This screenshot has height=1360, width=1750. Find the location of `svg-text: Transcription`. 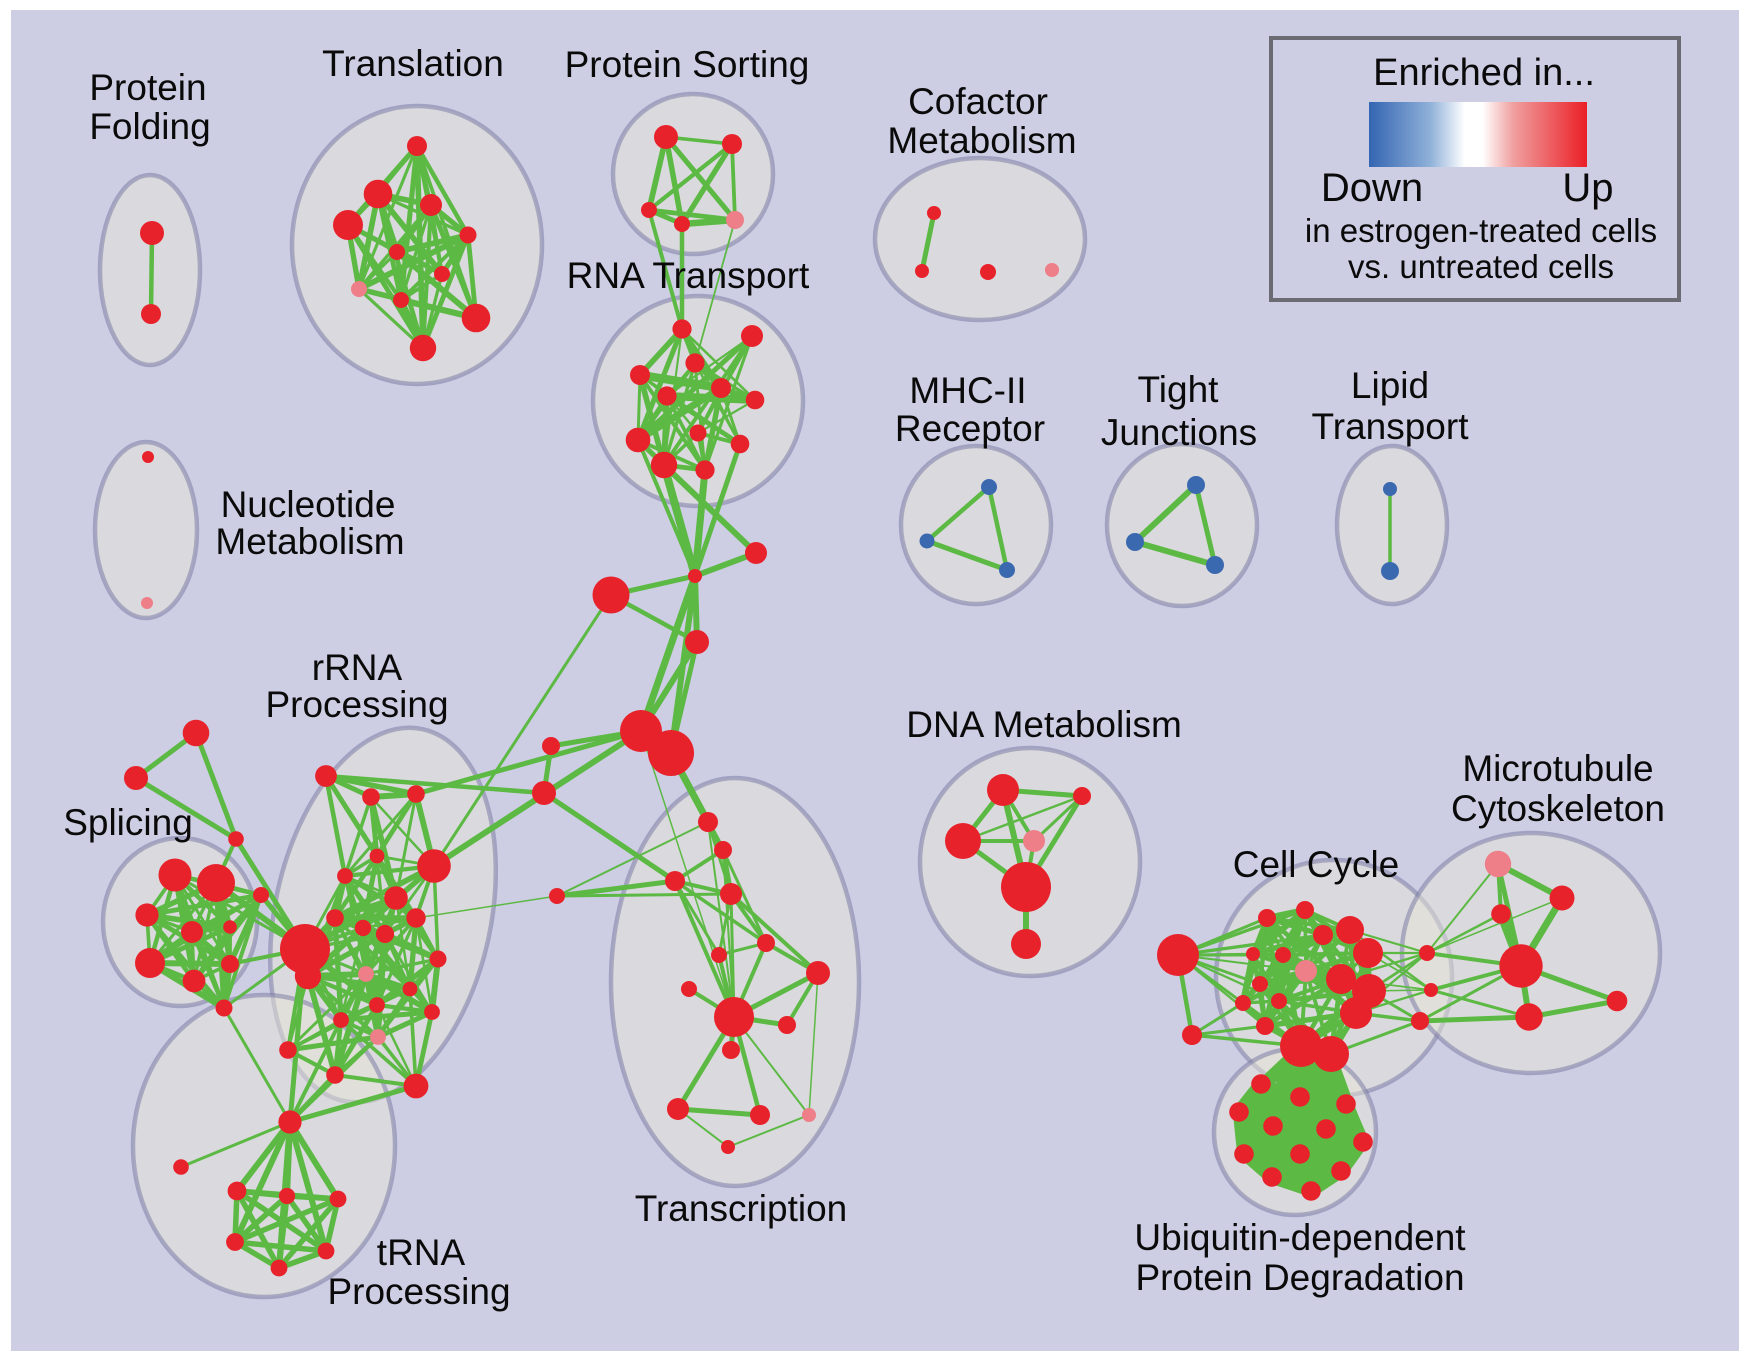

svg-text: Transcription is located at coordinates (741, 1208).